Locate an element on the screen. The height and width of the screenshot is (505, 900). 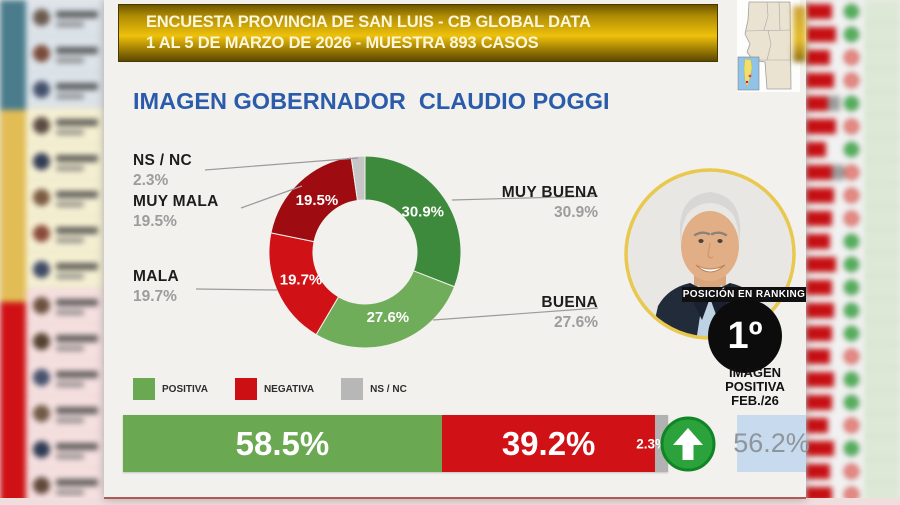
callout-mala: MALA 19.7% is located at coordinates (220, 287).